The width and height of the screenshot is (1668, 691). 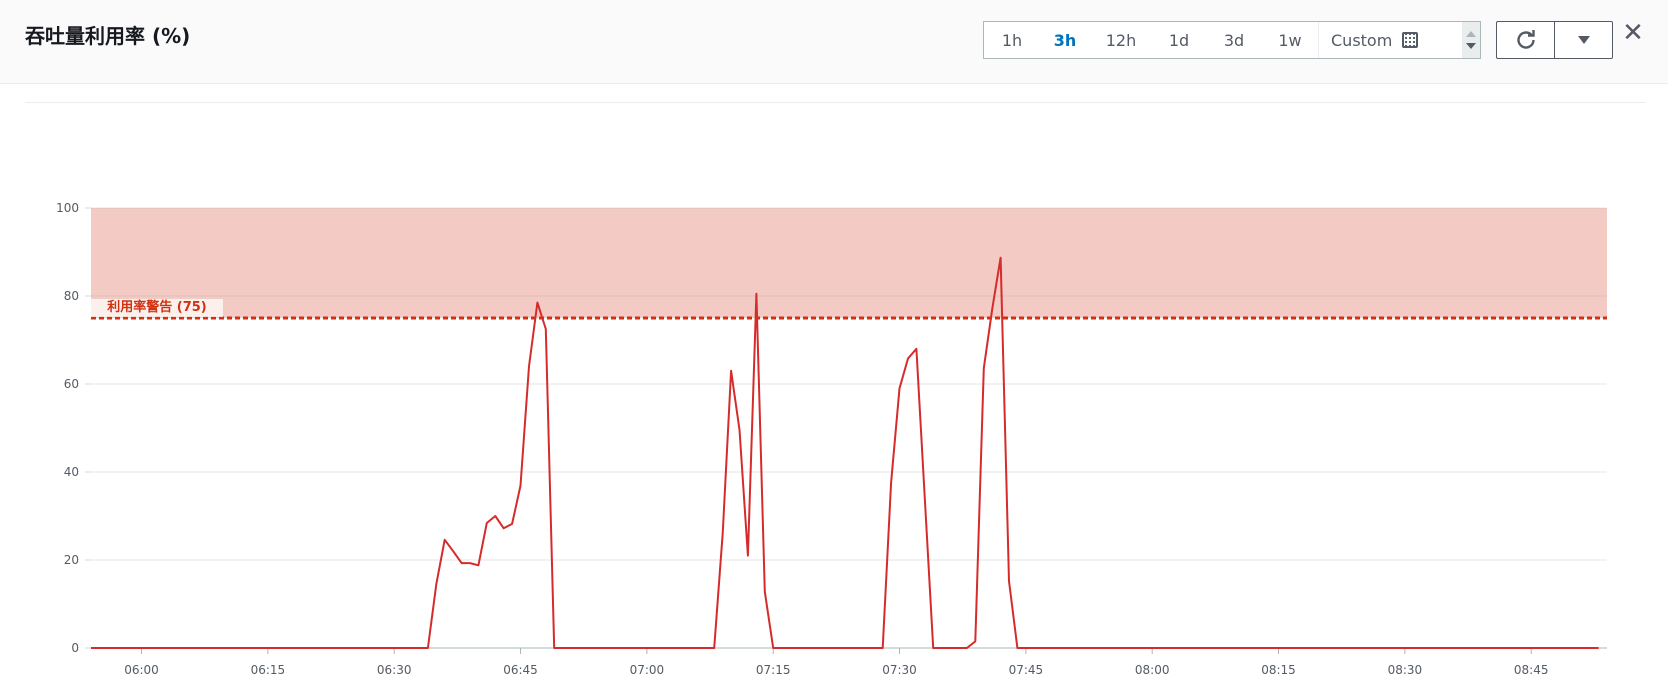 What do you see at coordinates (268, 670) in the screenshot?
I see `x-tick-label: 06:15` at bounding box center [268, 670].